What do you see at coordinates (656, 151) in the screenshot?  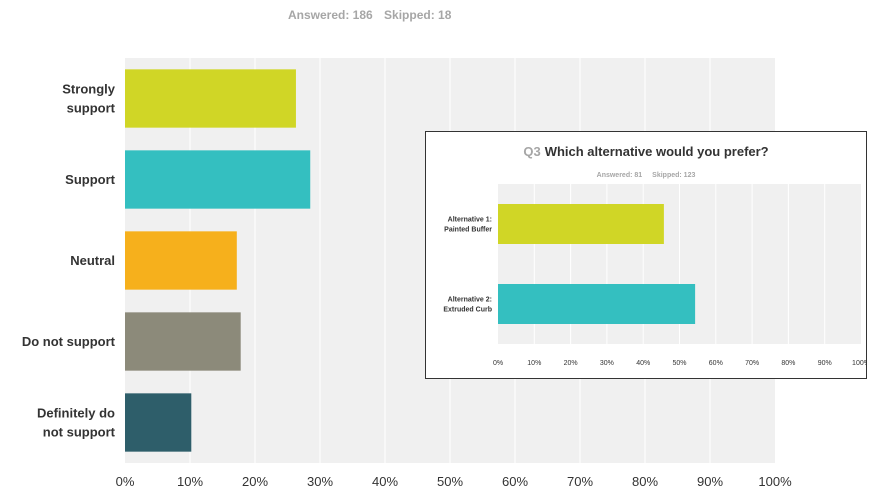 I see `question-text: Which alternative would you prefer?` at bounding box center [656, 151].